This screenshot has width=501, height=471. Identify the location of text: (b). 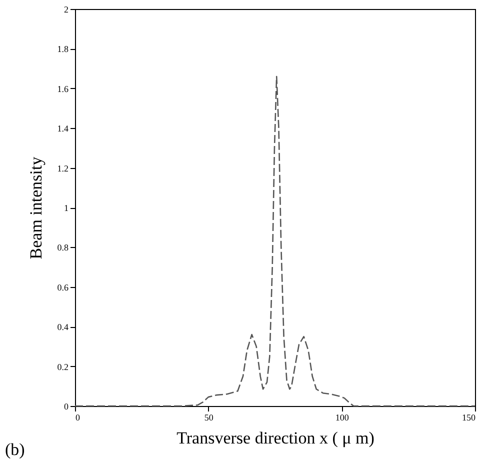
(15, 449).